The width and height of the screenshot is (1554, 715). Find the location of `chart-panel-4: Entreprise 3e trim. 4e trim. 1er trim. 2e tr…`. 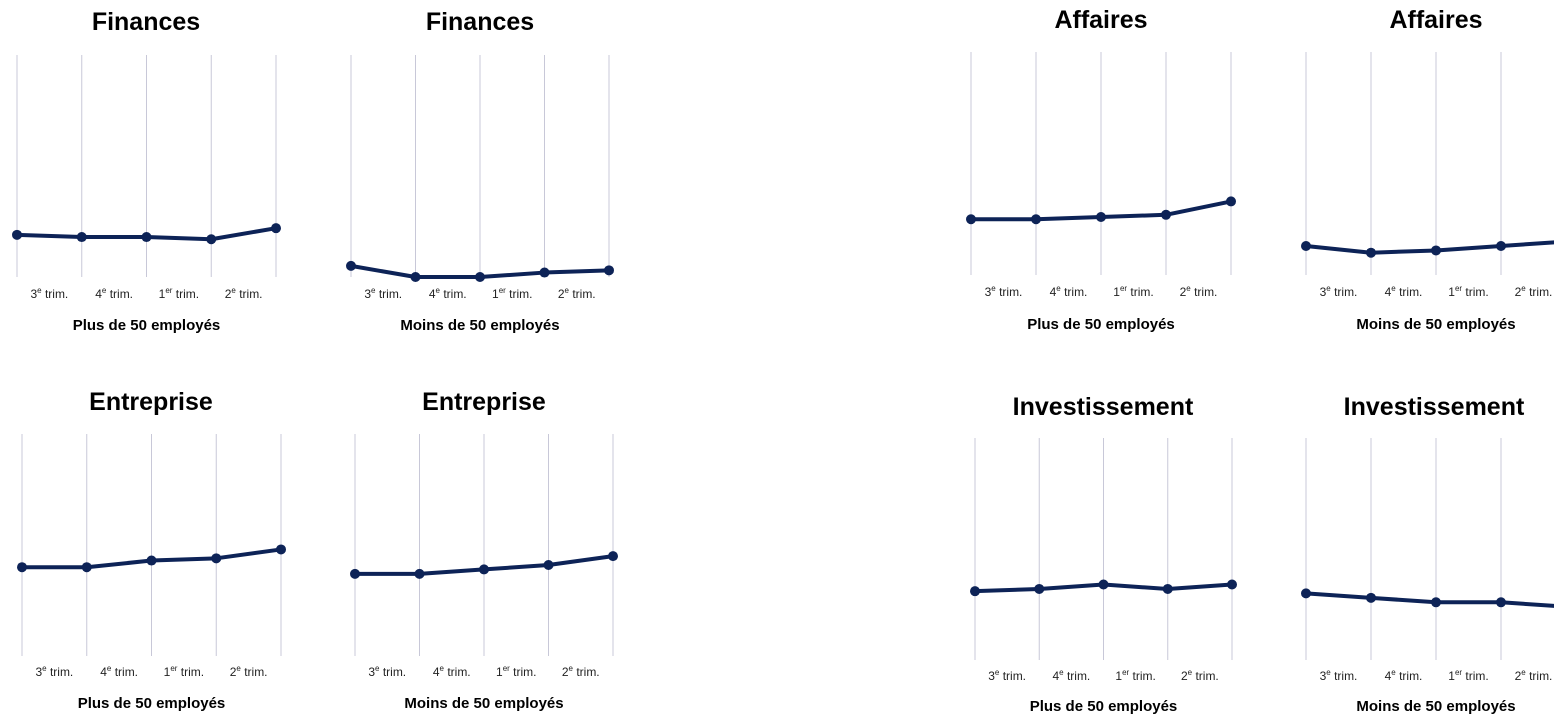

chart-panel-4: Entreprise 3e trim. 4e trim. 1er trim. 2e tr… is located at coordinates (484, 550).